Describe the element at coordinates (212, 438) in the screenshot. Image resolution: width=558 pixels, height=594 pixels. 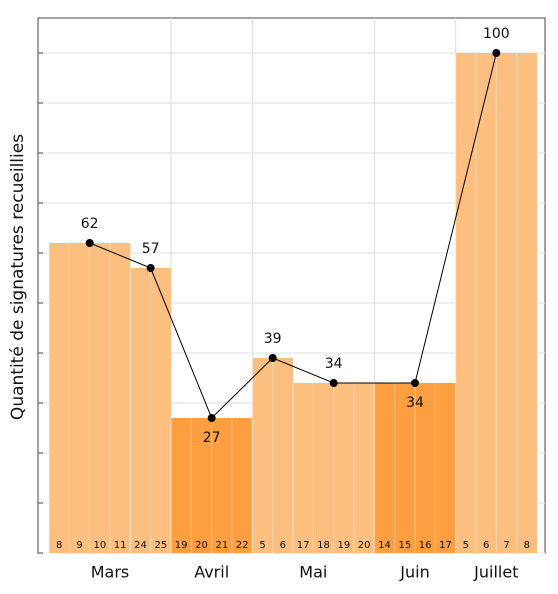
I see `value-label: 27` at that location.